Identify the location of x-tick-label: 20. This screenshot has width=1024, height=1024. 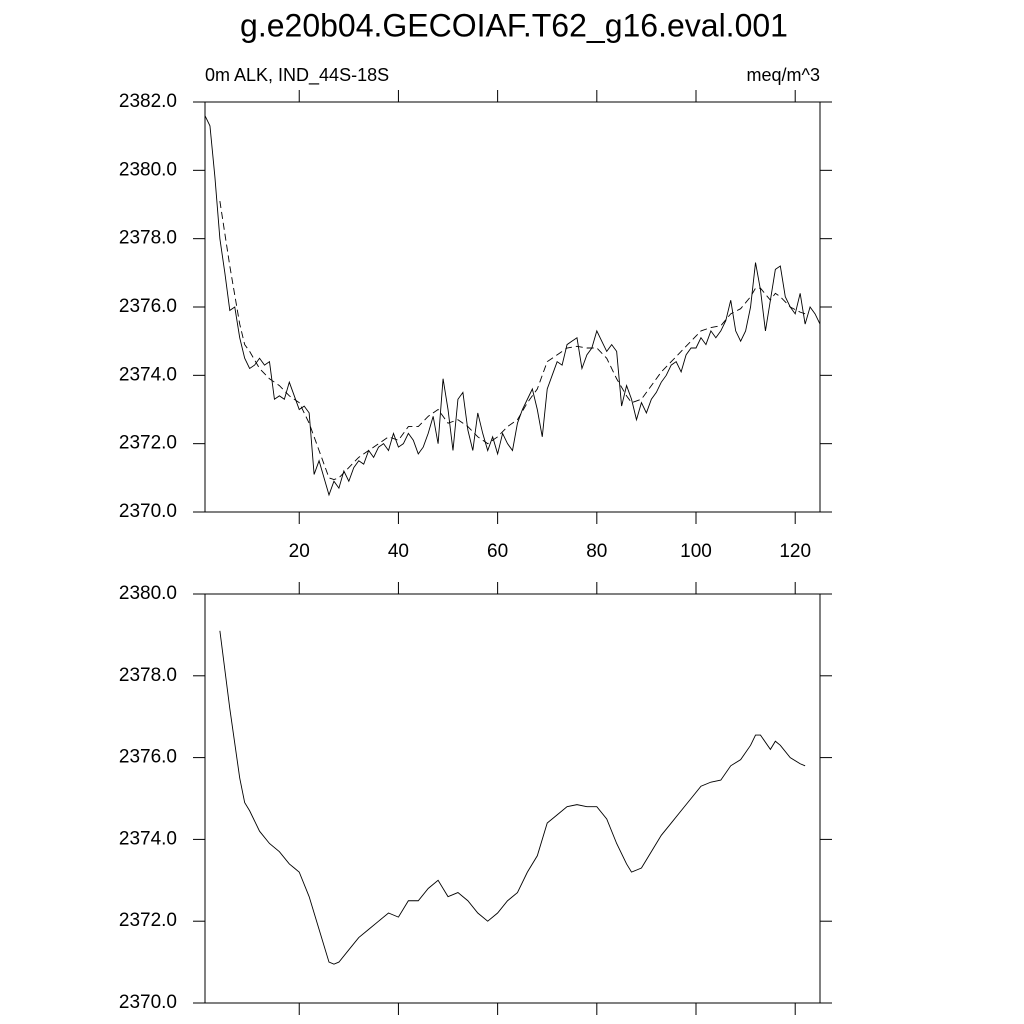
(299, 551).